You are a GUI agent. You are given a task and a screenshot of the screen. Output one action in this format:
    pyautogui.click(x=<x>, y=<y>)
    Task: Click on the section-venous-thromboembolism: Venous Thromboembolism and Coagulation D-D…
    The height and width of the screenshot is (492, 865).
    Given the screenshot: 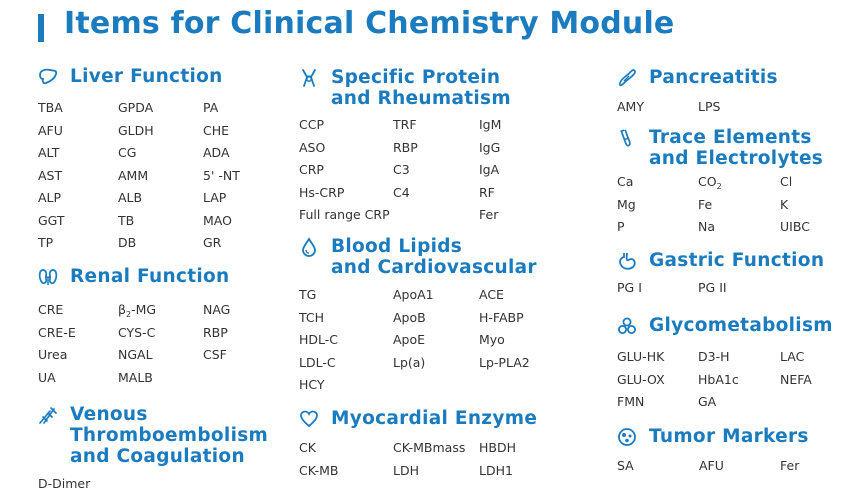 What is the action you would take?
    pyautogui.click(x=163, y=447)
    